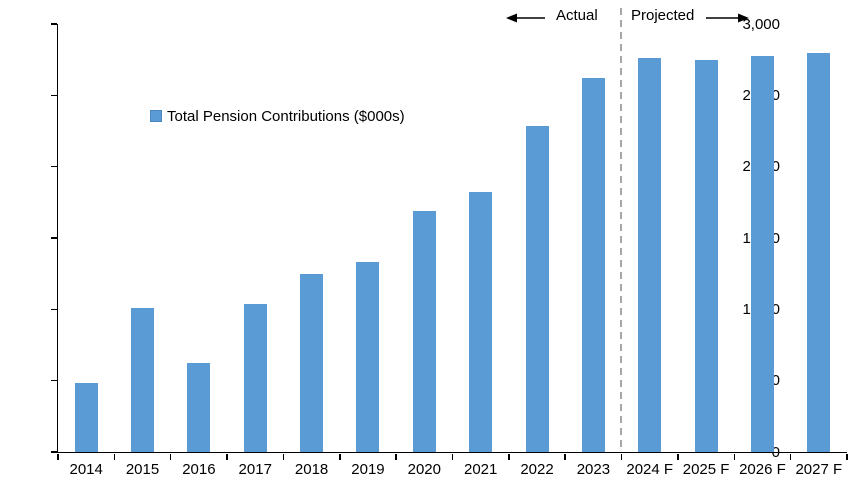 The width and height of the screenshot is (852, 495). Describe the element at coordinates (593, 469) in the screenshot. I see `x-axis-label-2023: 2023` at that location.